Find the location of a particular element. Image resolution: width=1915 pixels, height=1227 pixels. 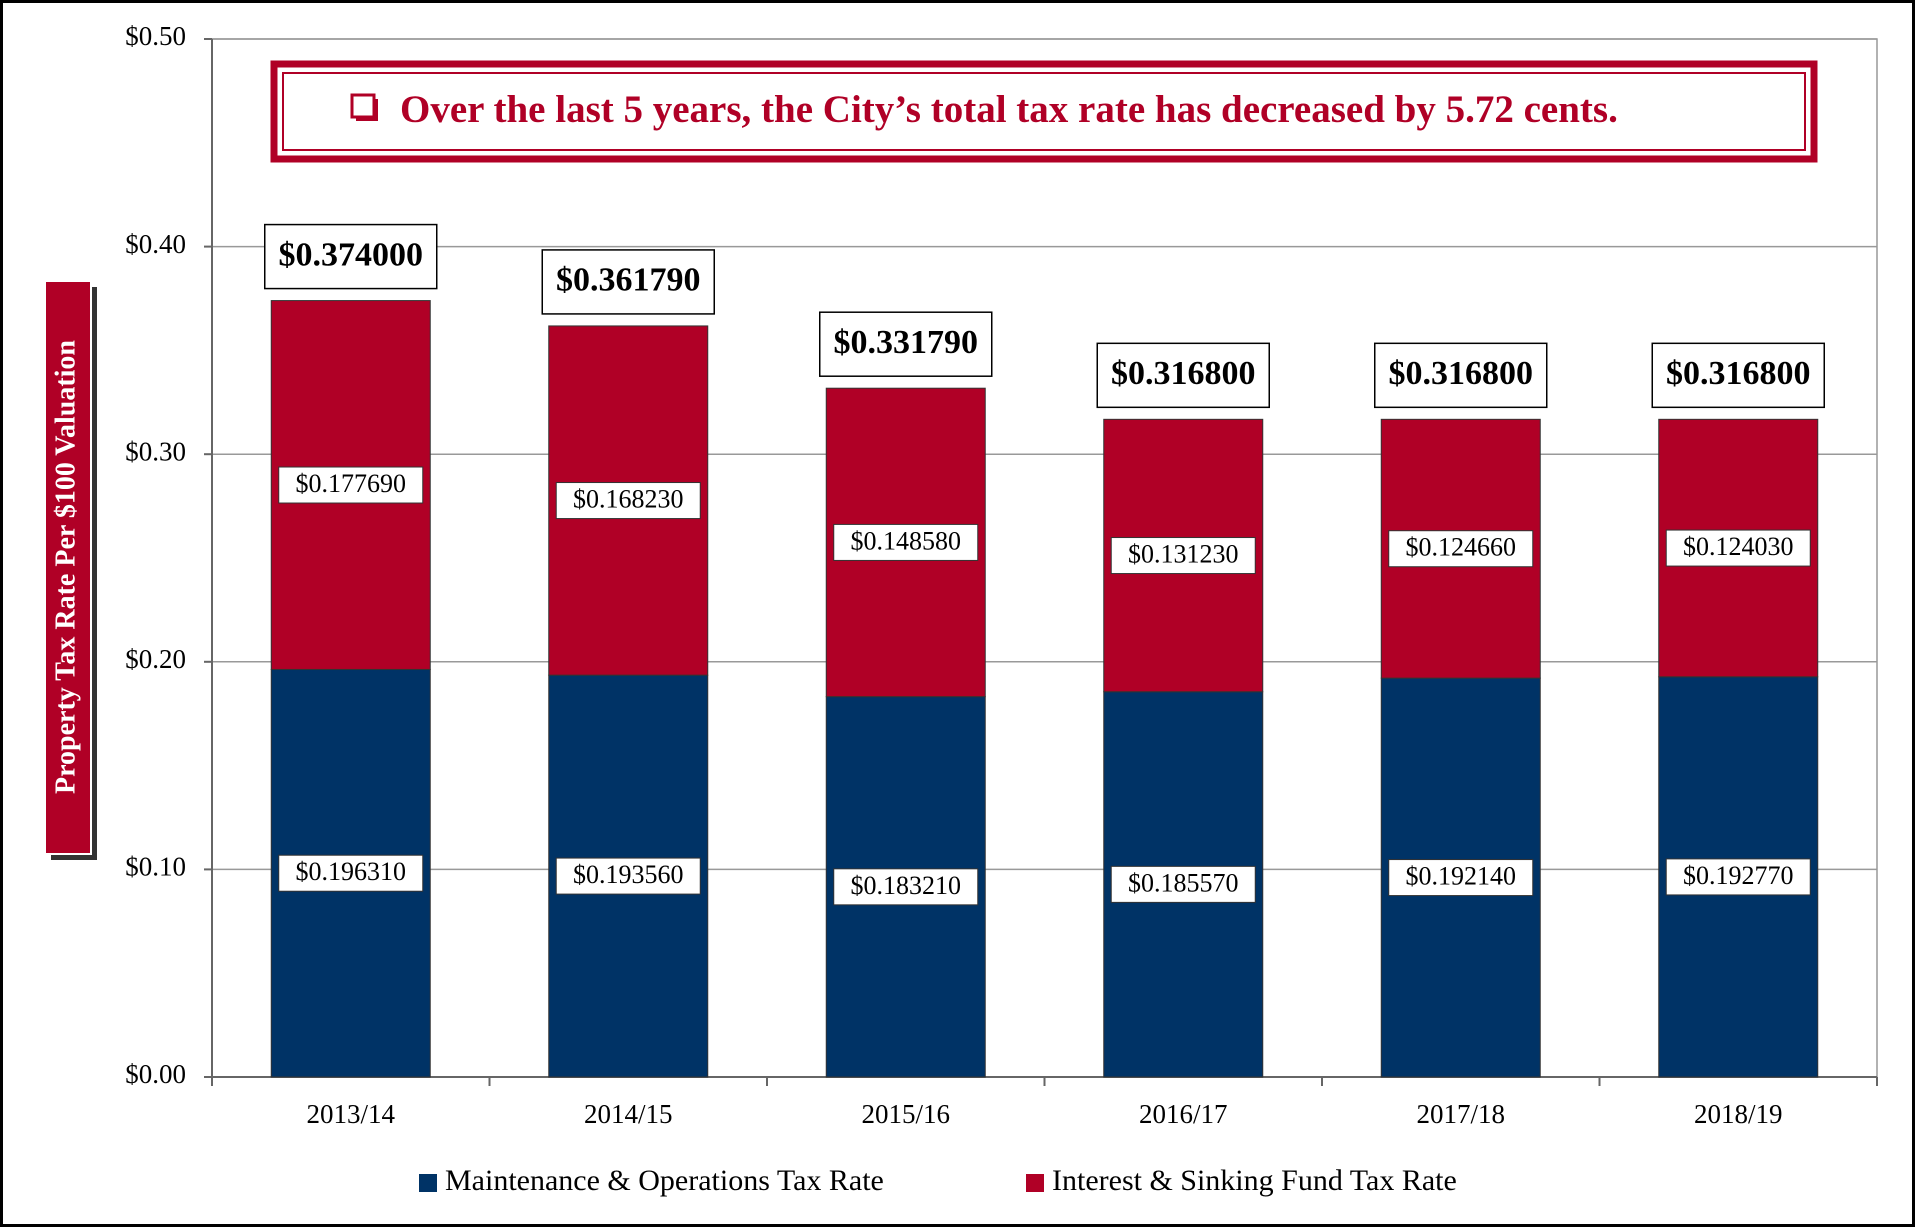

y-axis-title-bg is located at coordinates (68, 567).